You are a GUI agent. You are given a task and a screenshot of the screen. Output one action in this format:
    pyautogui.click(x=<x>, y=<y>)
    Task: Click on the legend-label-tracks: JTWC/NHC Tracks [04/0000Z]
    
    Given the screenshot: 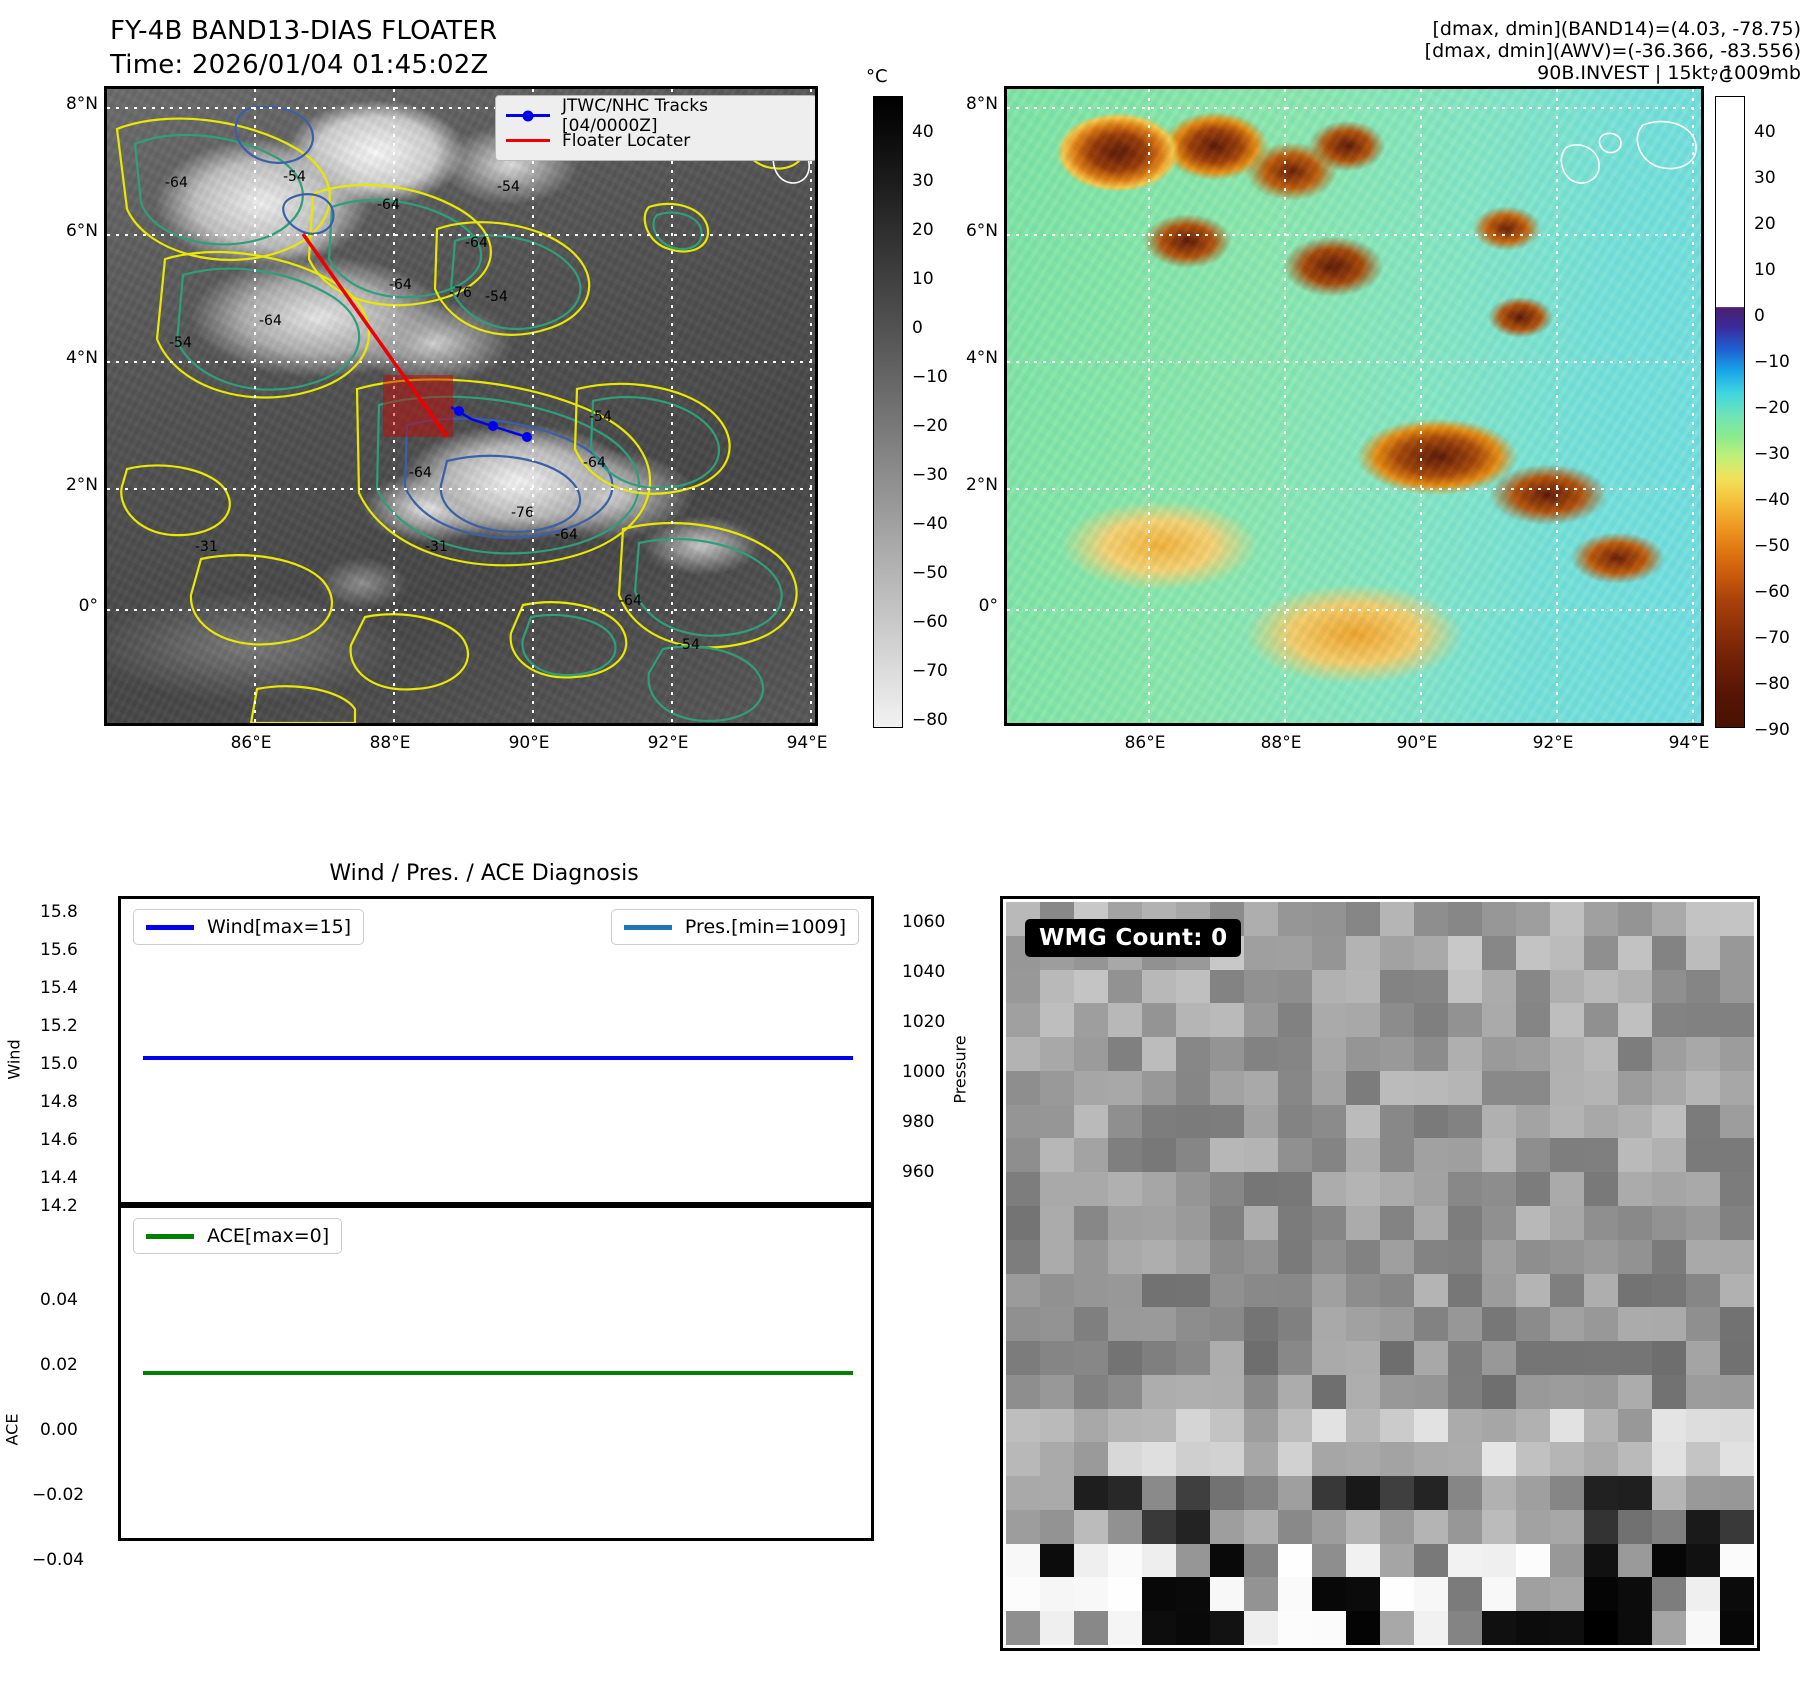 What is the action you would take?
    pyautogui.click(x=635, y=115)
    